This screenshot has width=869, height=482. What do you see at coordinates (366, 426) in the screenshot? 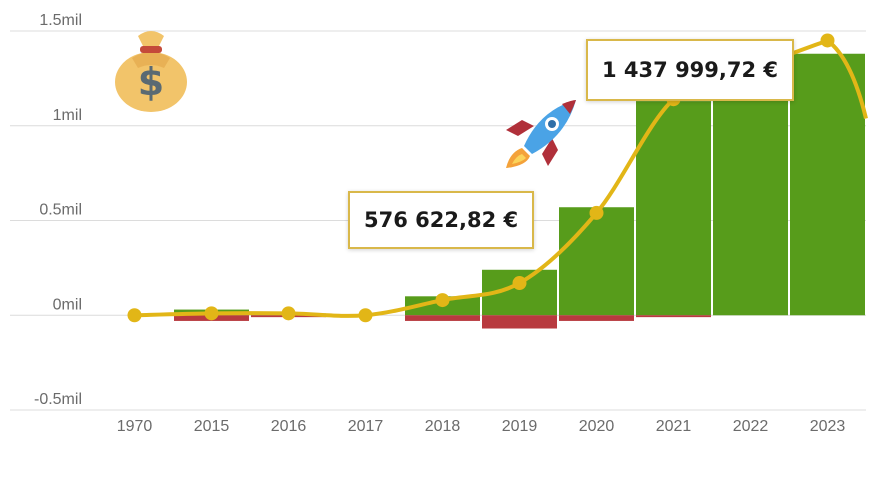
I see `x-tick-label: 2017` at bounding box center [366, 426].